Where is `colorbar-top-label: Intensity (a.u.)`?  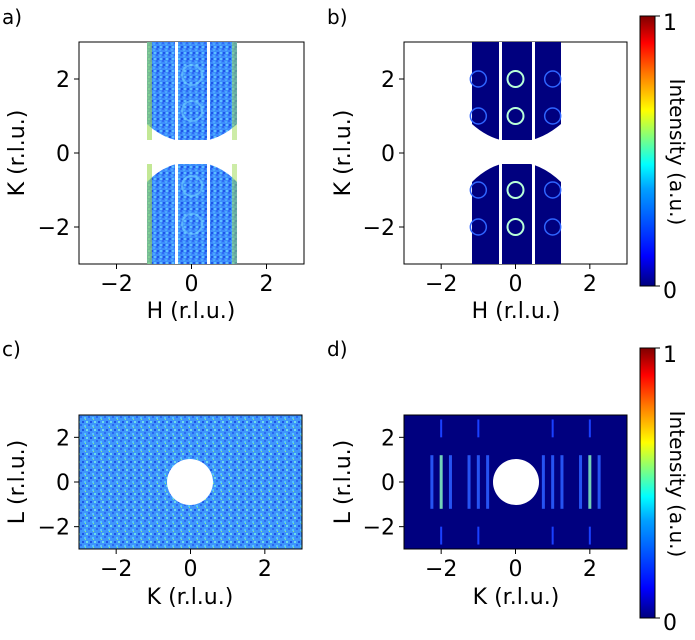 colorbar-top-label: Intensity (a.u.) is located at coordinates (677, 152).